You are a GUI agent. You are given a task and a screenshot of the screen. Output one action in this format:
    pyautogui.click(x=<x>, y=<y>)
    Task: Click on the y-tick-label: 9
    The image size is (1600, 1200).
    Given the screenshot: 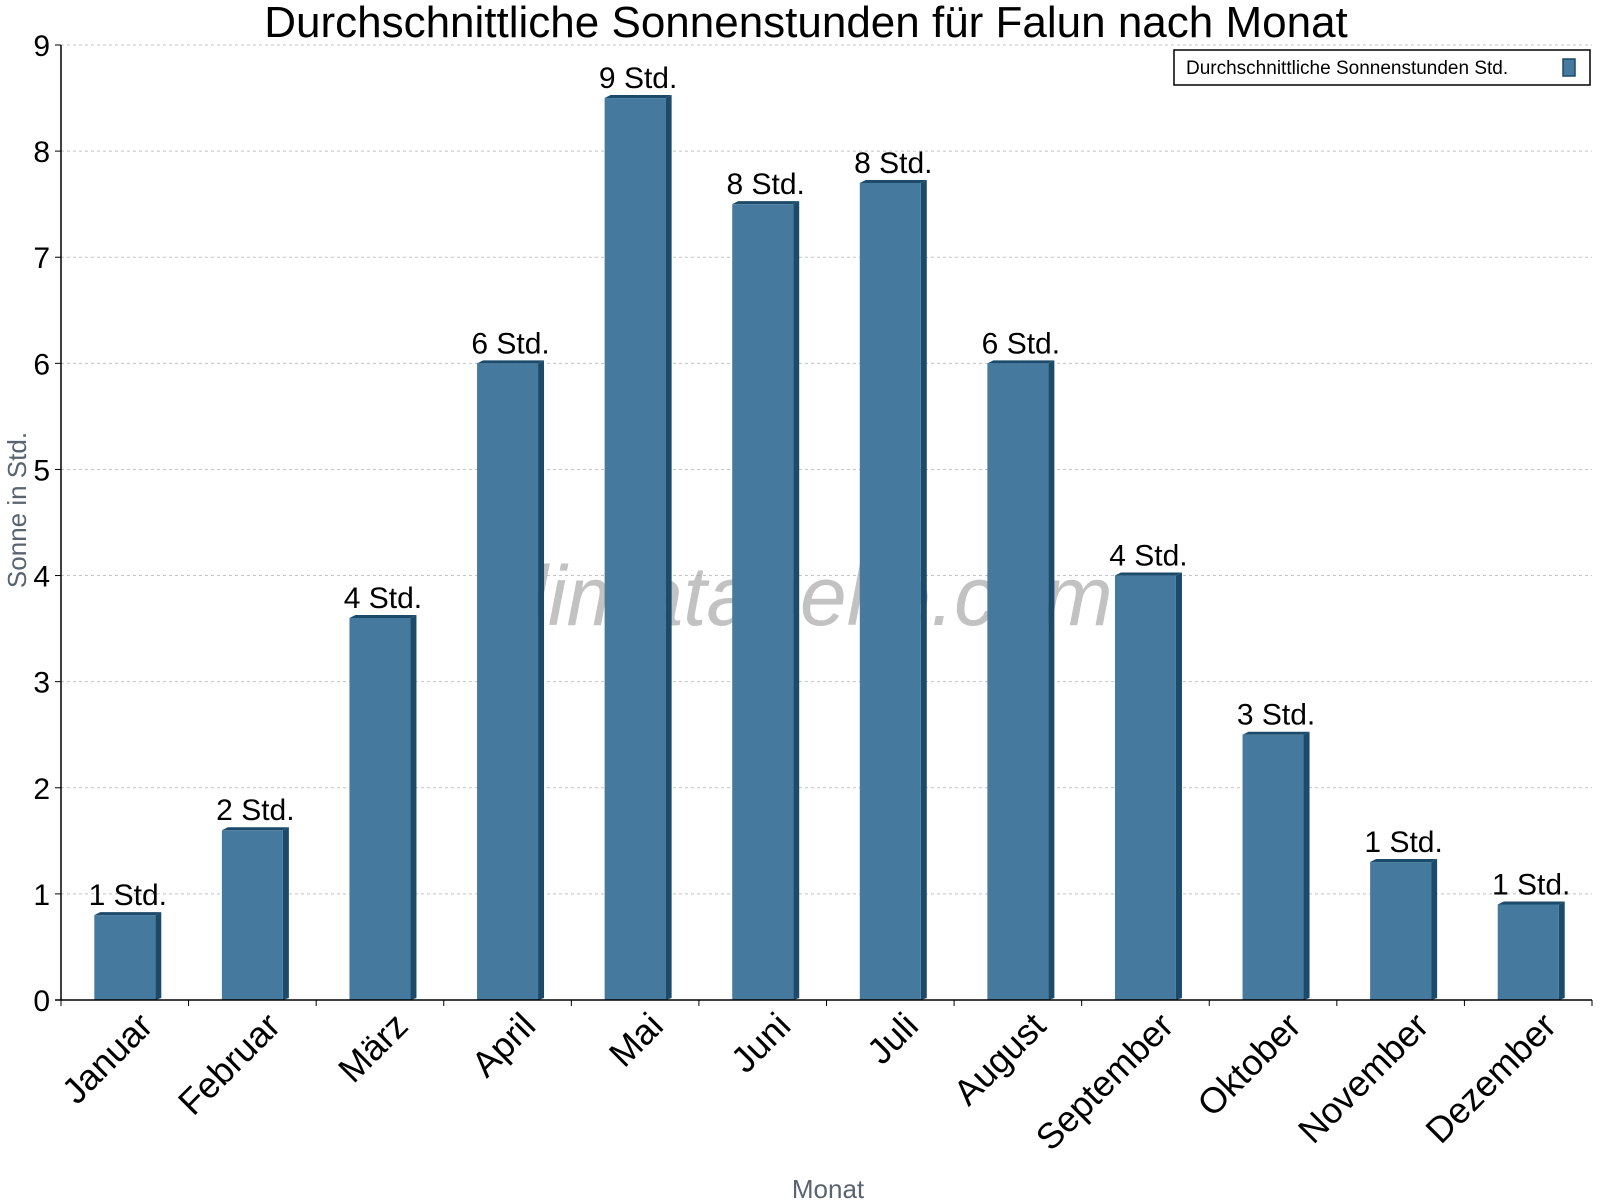 What is the action you would take?
    pyautogui.click(x=41, y=46)
    